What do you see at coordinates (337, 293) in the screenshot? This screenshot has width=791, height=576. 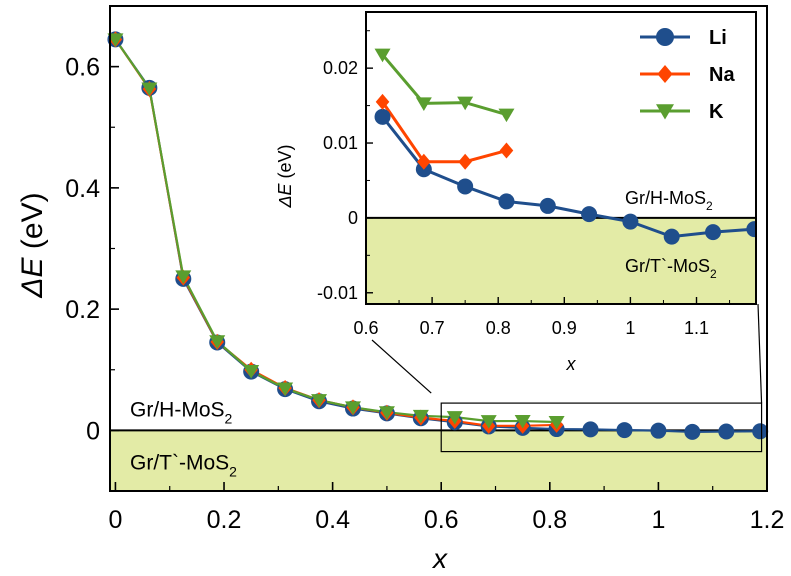 I see `inset-y-tick-label: -0.01` at bounding box center [337, 293].